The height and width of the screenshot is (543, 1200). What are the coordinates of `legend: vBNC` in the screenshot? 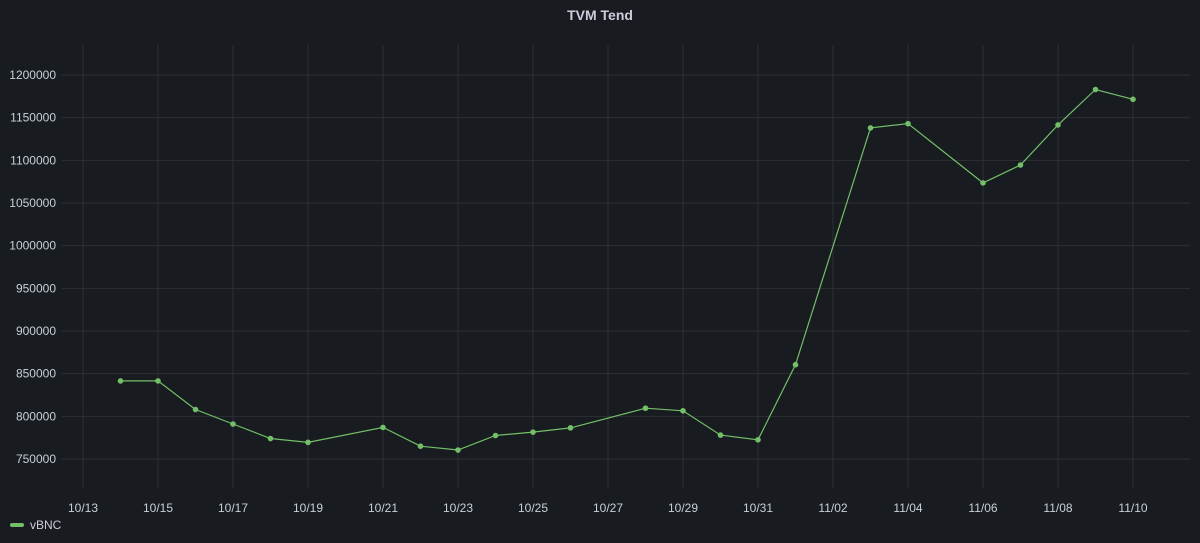 It's located at (35, 525).